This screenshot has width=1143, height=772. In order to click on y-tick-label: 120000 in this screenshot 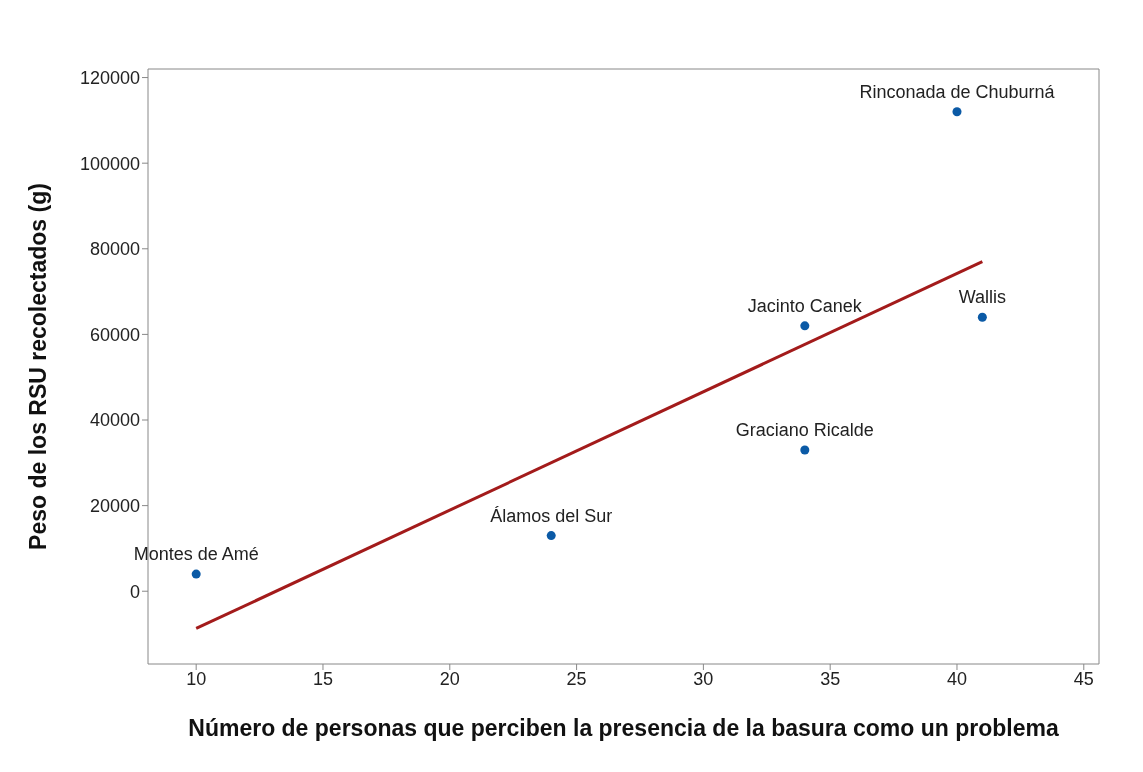, I will do `click(109, 77)`.